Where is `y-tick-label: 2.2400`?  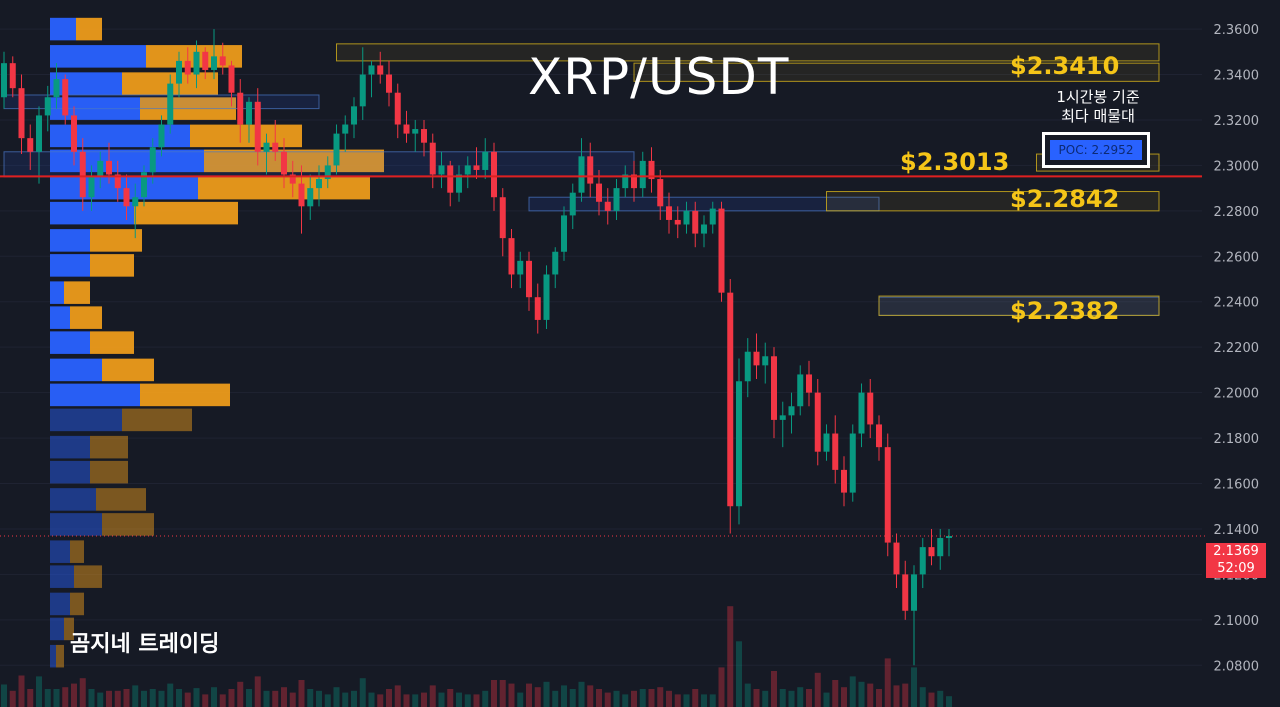 y-tick-label: 2.2400 is located at coordinates (1237, 303).